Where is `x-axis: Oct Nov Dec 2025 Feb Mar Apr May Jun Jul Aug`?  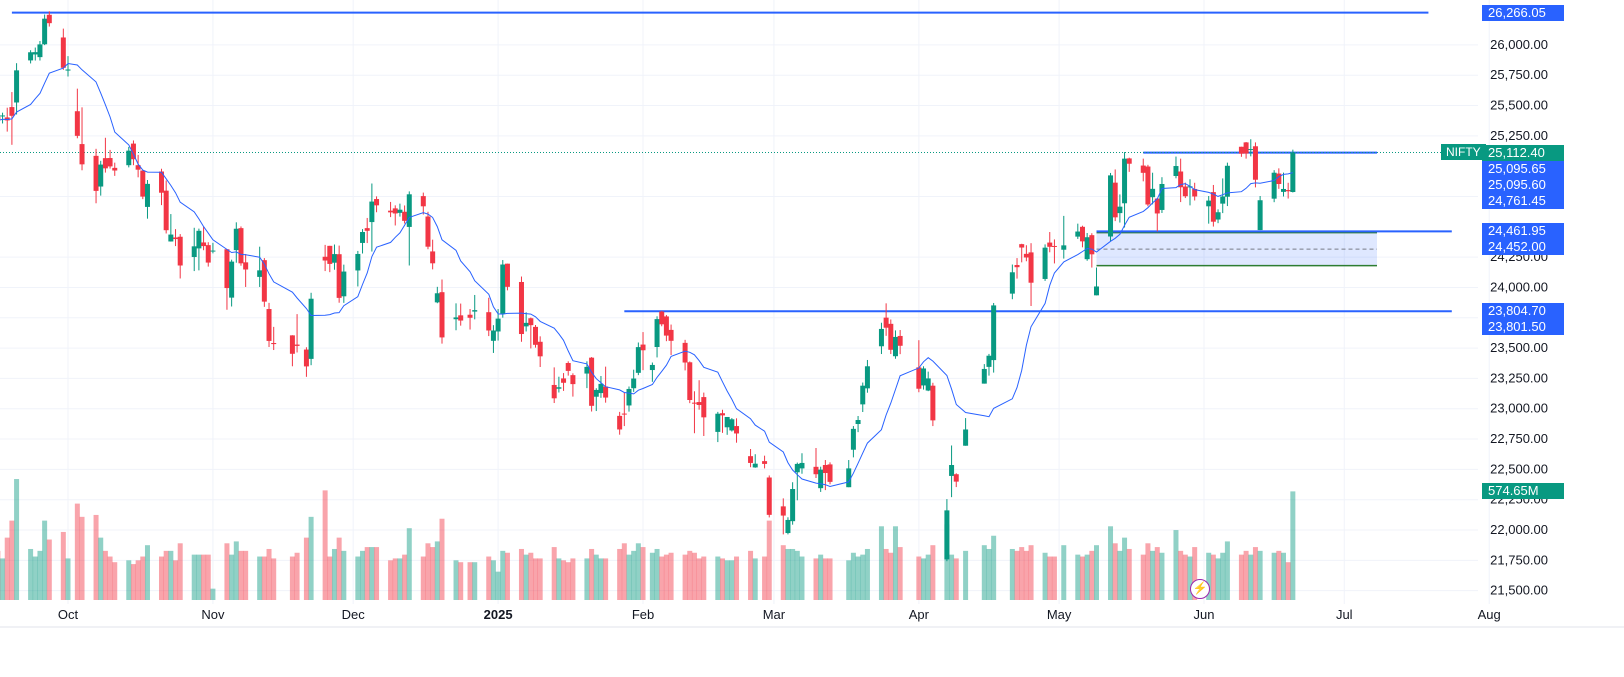
x-axis: Oct Nov Dec 2025 Feb Mar Apr May Jun Jul Aug is located at coordinates (779, 614).